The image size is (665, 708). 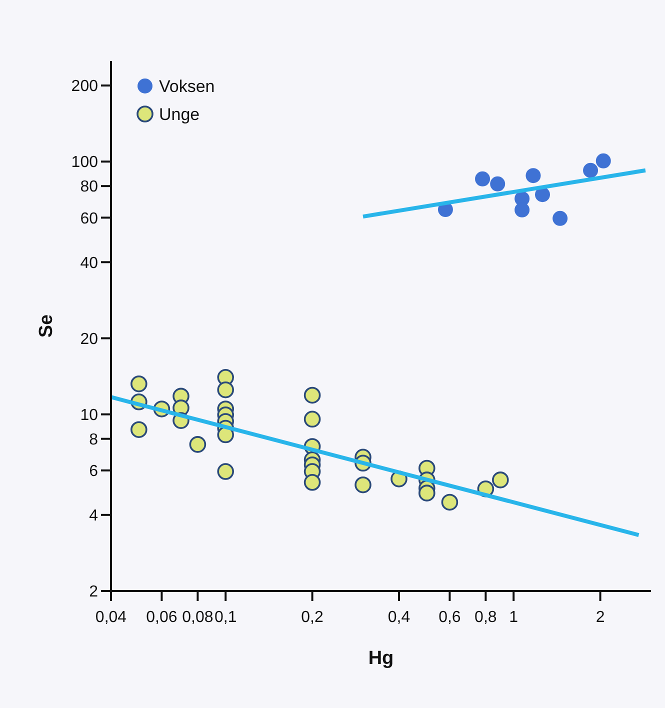 I want to click on y-tick-label: 40, so click(x=89, y=263).